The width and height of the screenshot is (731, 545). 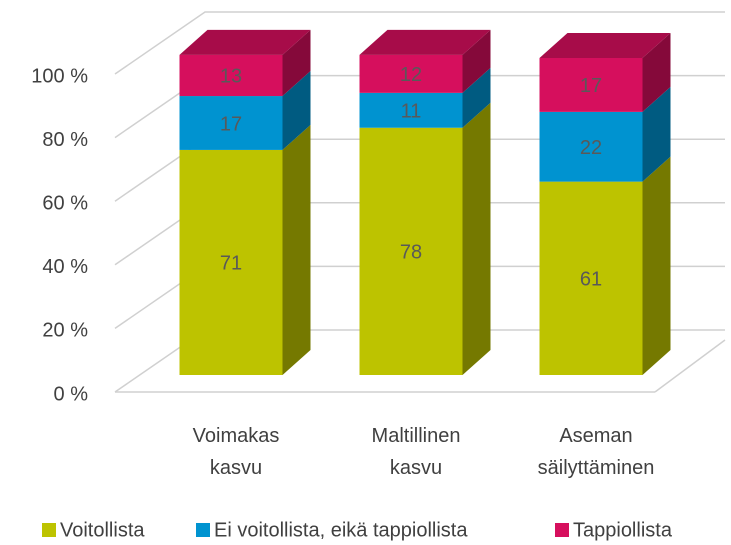 I want to click on floor, so click(x=690, y=366).